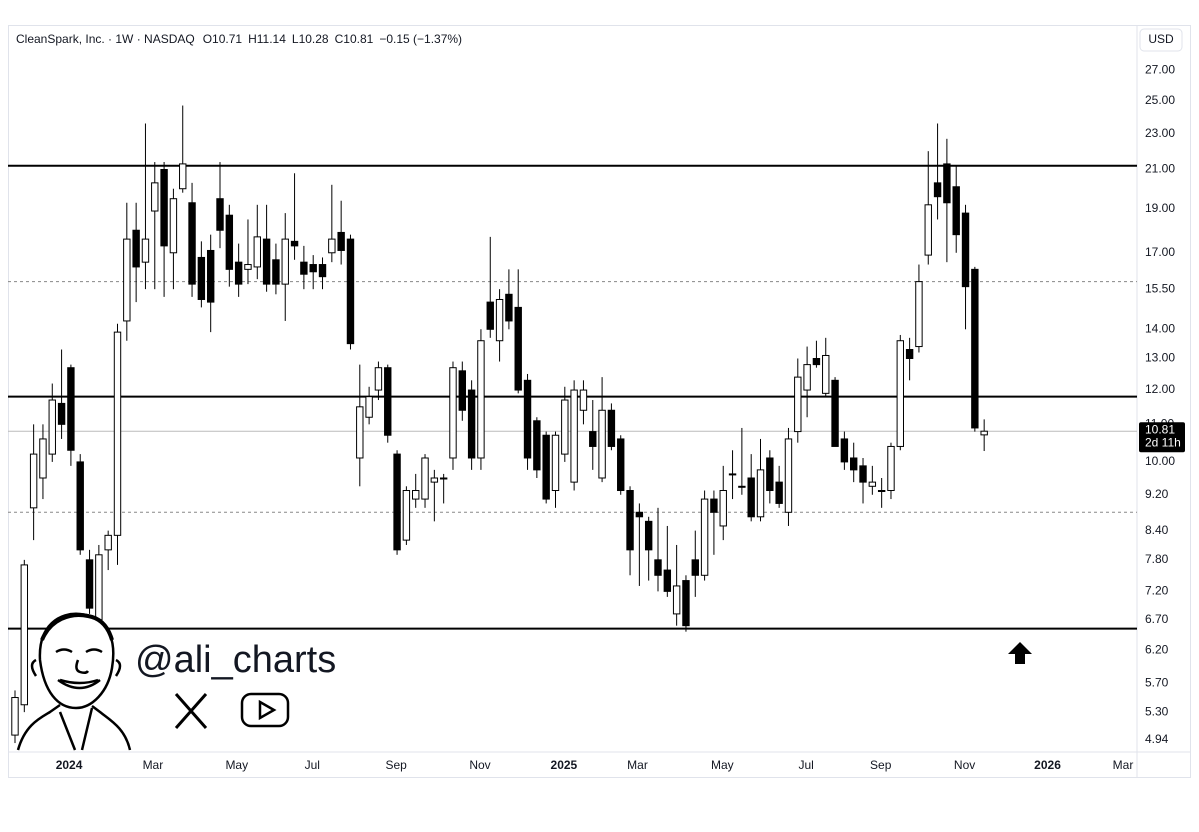  I want to click on ohlc-low: L10.28, so click(310, 39).